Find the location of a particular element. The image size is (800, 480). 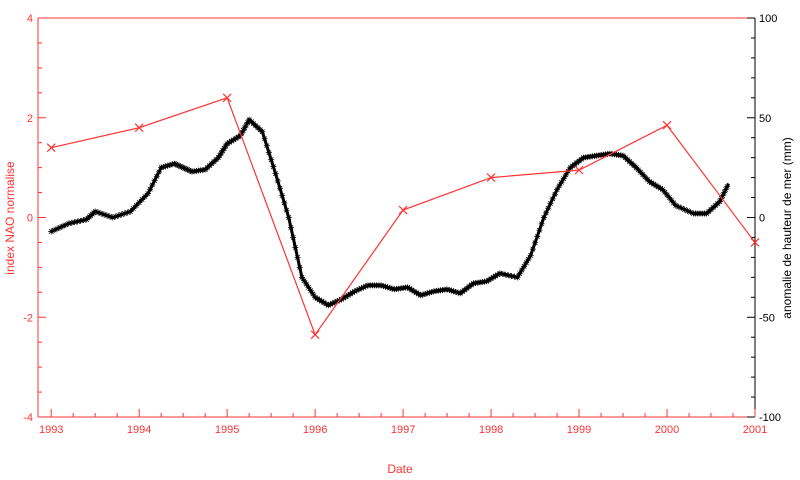

x-tick-label: 2000 is located at coordinates (667, 430).